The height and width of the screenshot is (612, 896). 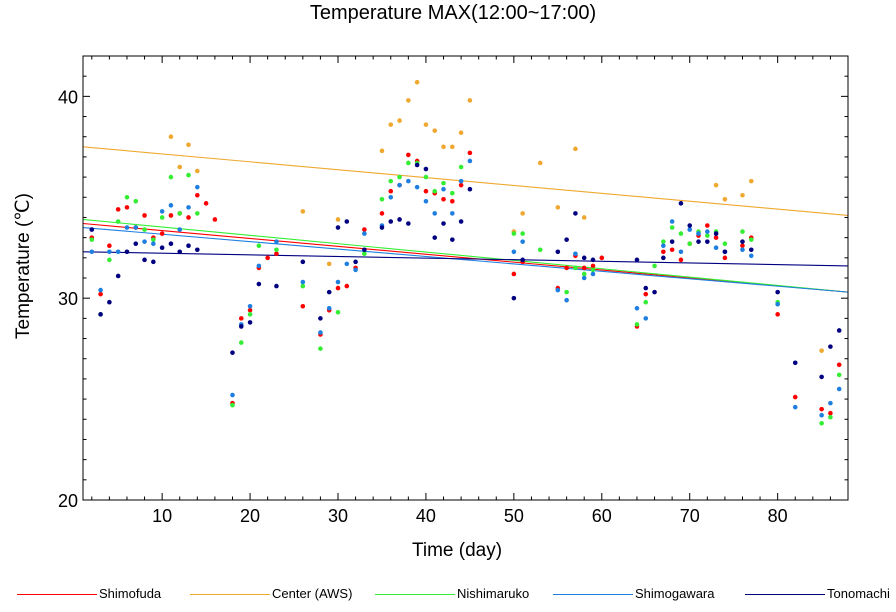 I want to click on y-axis-label: Temperature (℃), so click(x=23, y=266).